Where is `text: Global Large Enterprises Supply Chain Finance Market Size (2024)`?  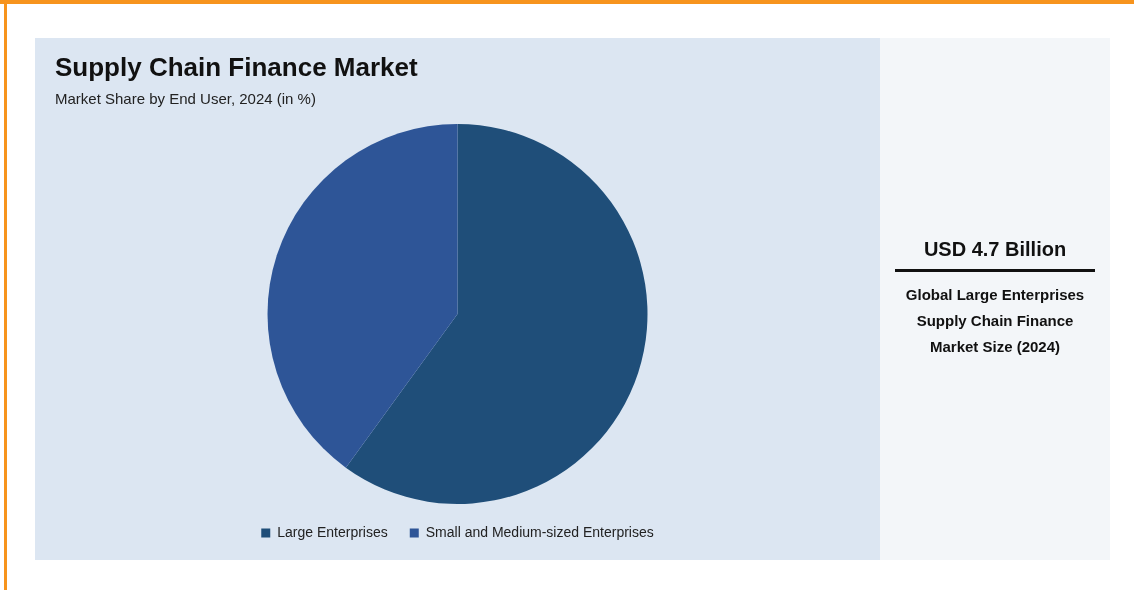 text: Global Large Enterprises Supply Chain Finance Market Size (2024) is located at coordinates (995, 321).